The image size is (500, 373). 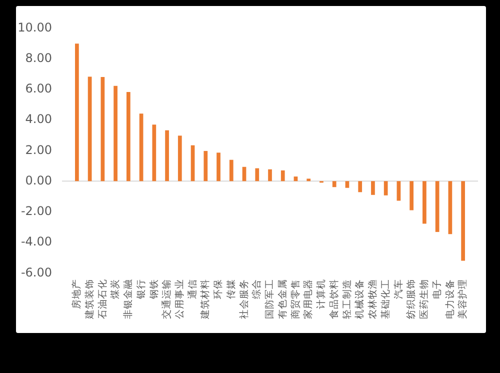 I want to click on x-tick-label: 公用事业, so click(x=180, y=299).